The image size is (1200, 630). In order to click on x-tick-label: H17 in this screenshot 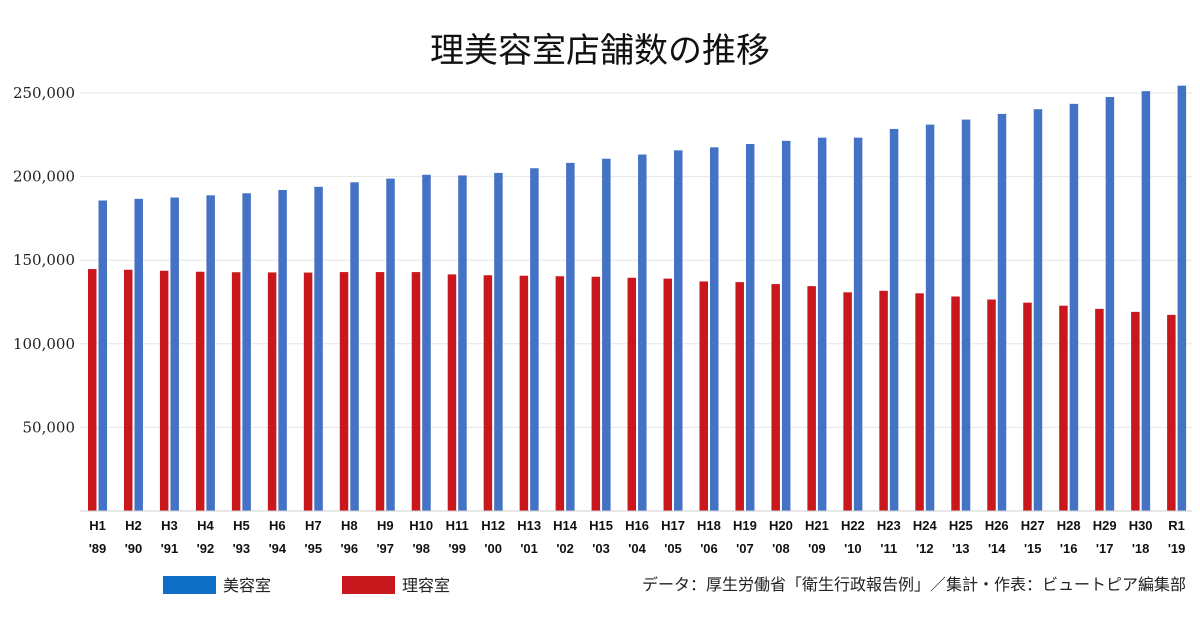, I will do `click(673, 525)`.